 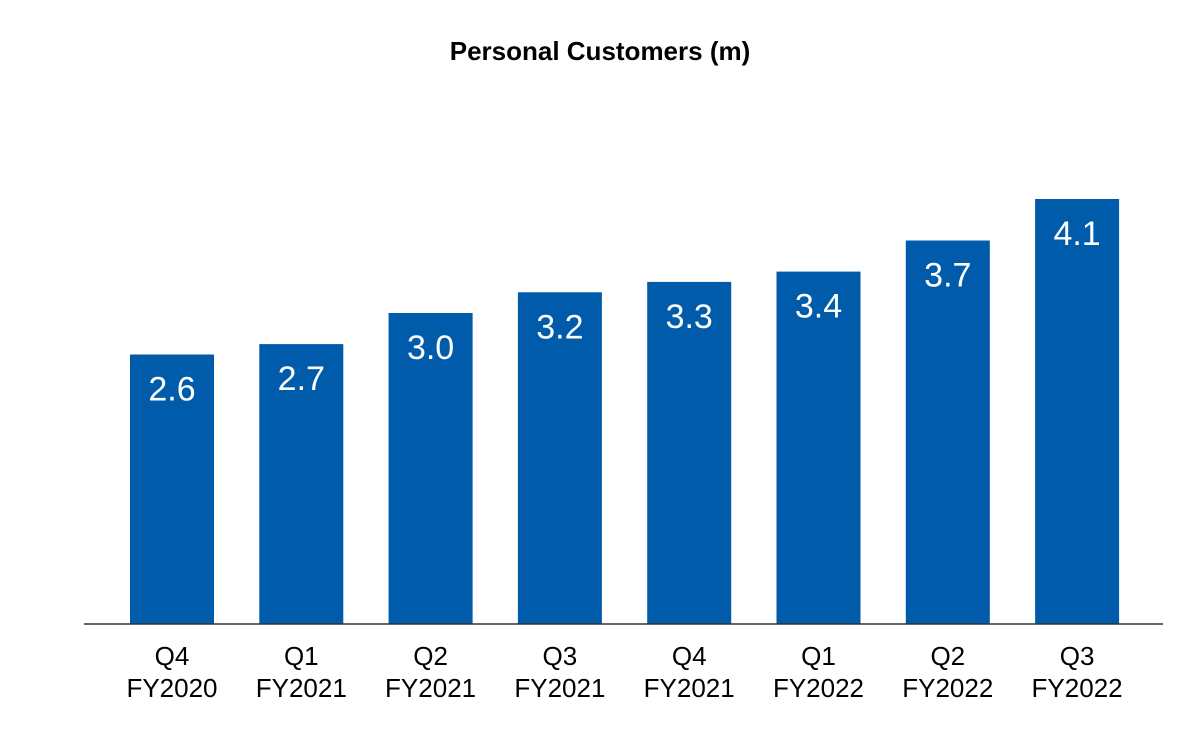 I want to click on x-tick-label: Q4 FY2020, so click(x=171, y=672).